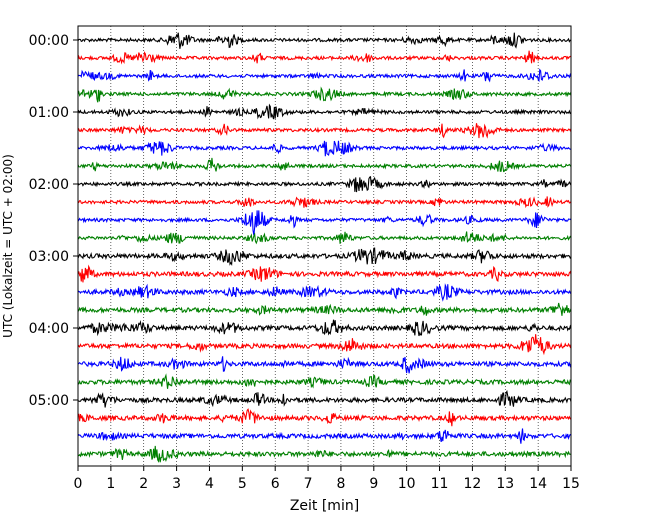  I want to click on y-axis: 00:00 01:00 02:00 03:00 04:00 05:00, so click(53, 221).